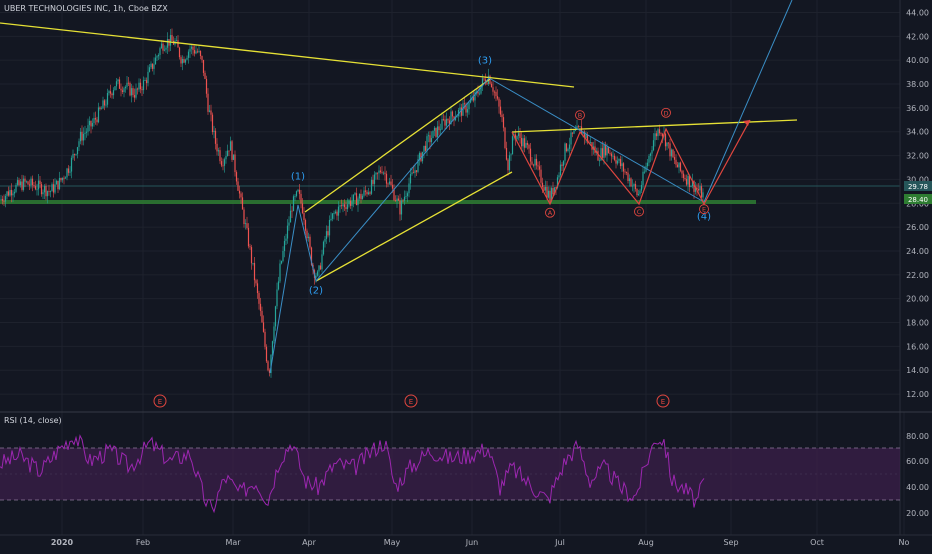  What do you see at coordinates (316, 291) in the screenshot?
I see `wave-label: (2)` at bounding box center [316, 291].